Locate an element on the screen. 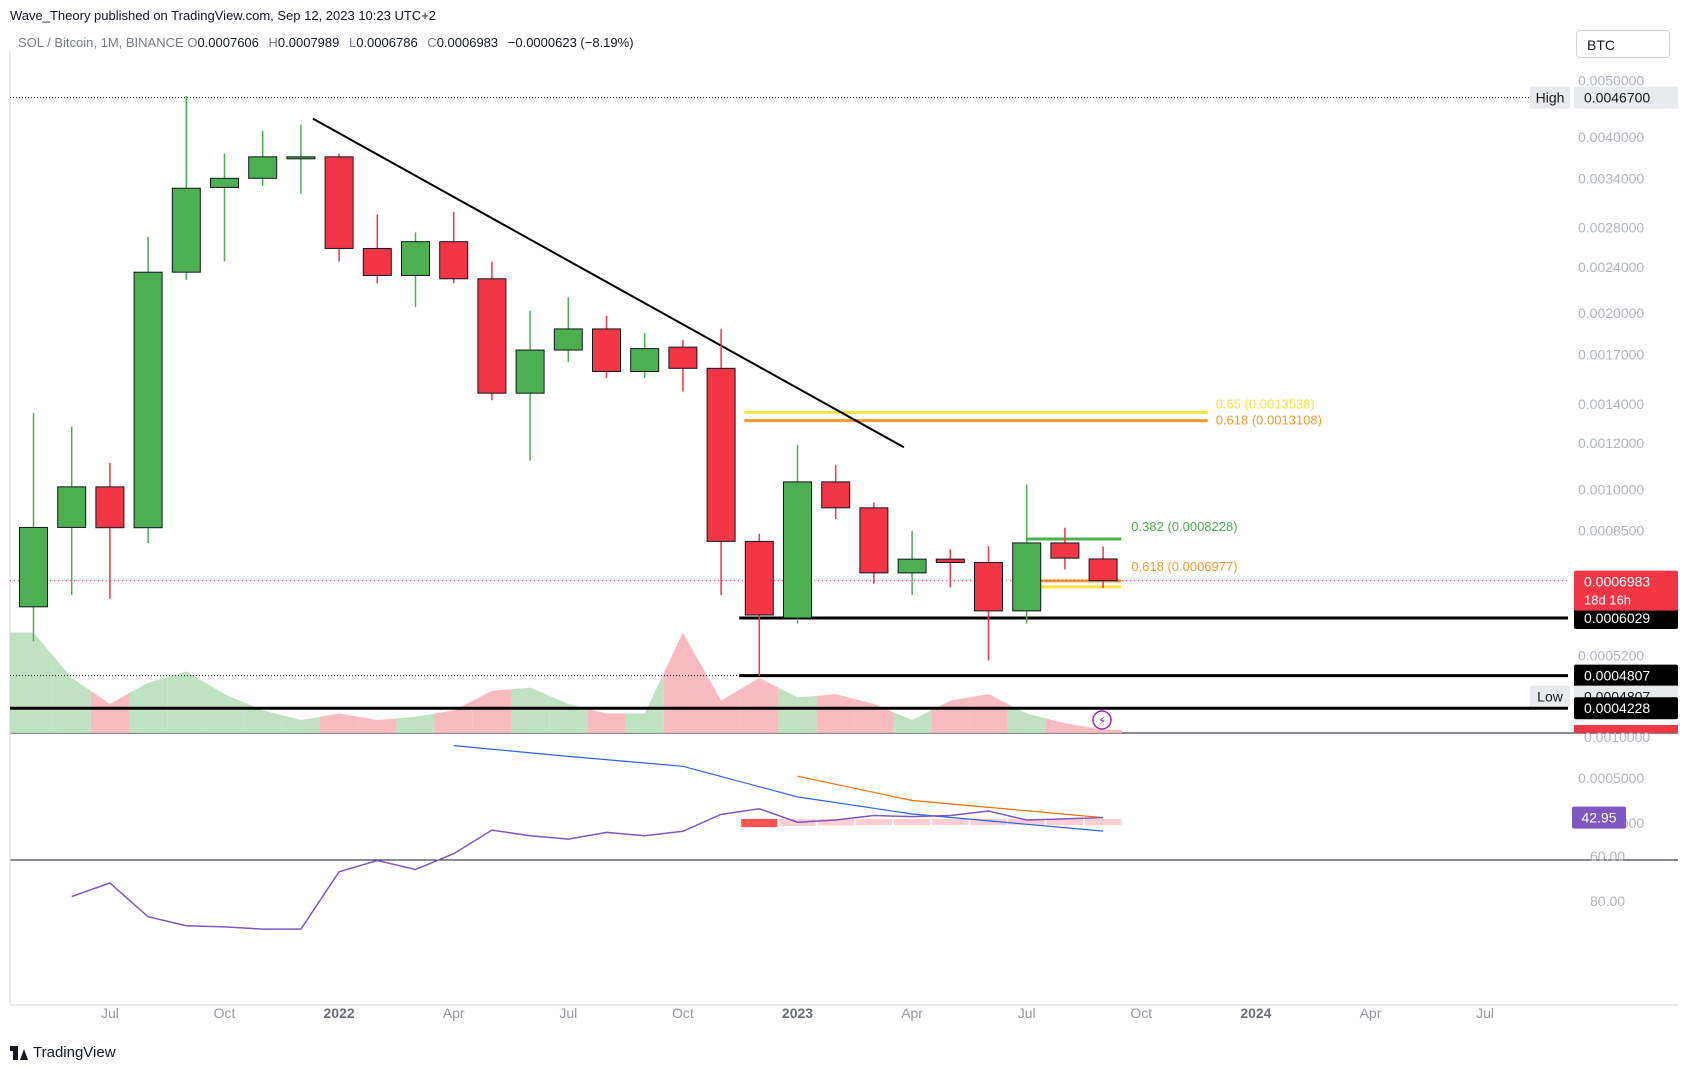  high-value: 0.0007989 is located at coordinates (308, 42).